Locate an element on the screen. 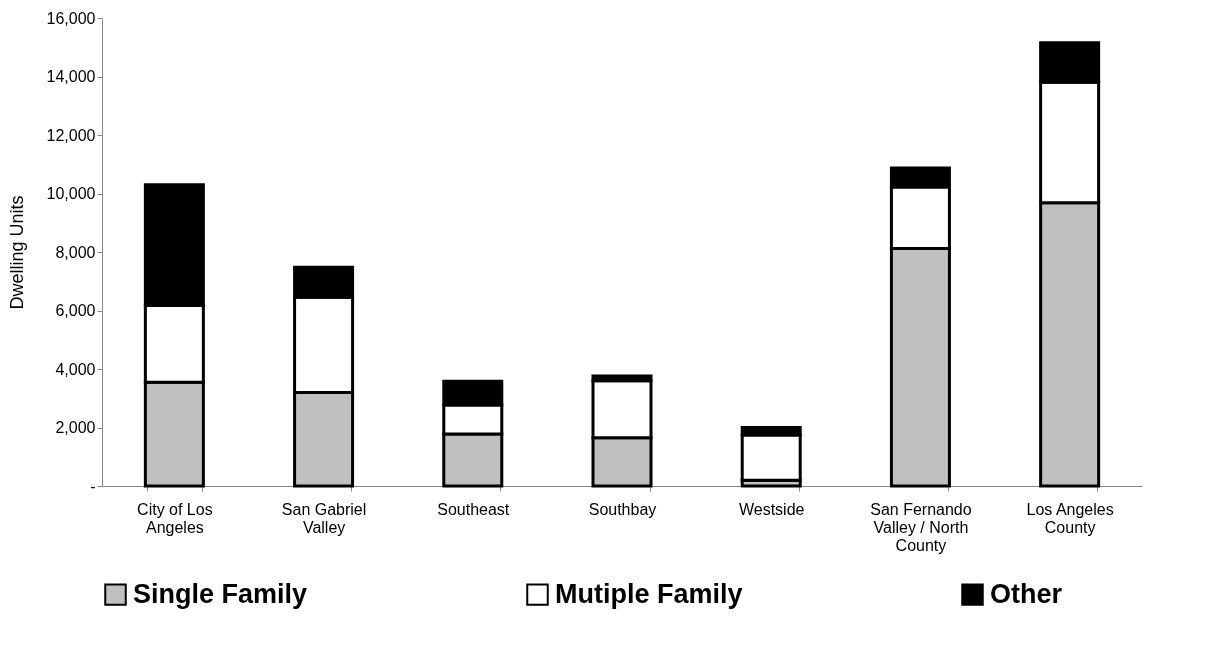  y-tick-label: 12,000 is located at coordinates (71, 135).